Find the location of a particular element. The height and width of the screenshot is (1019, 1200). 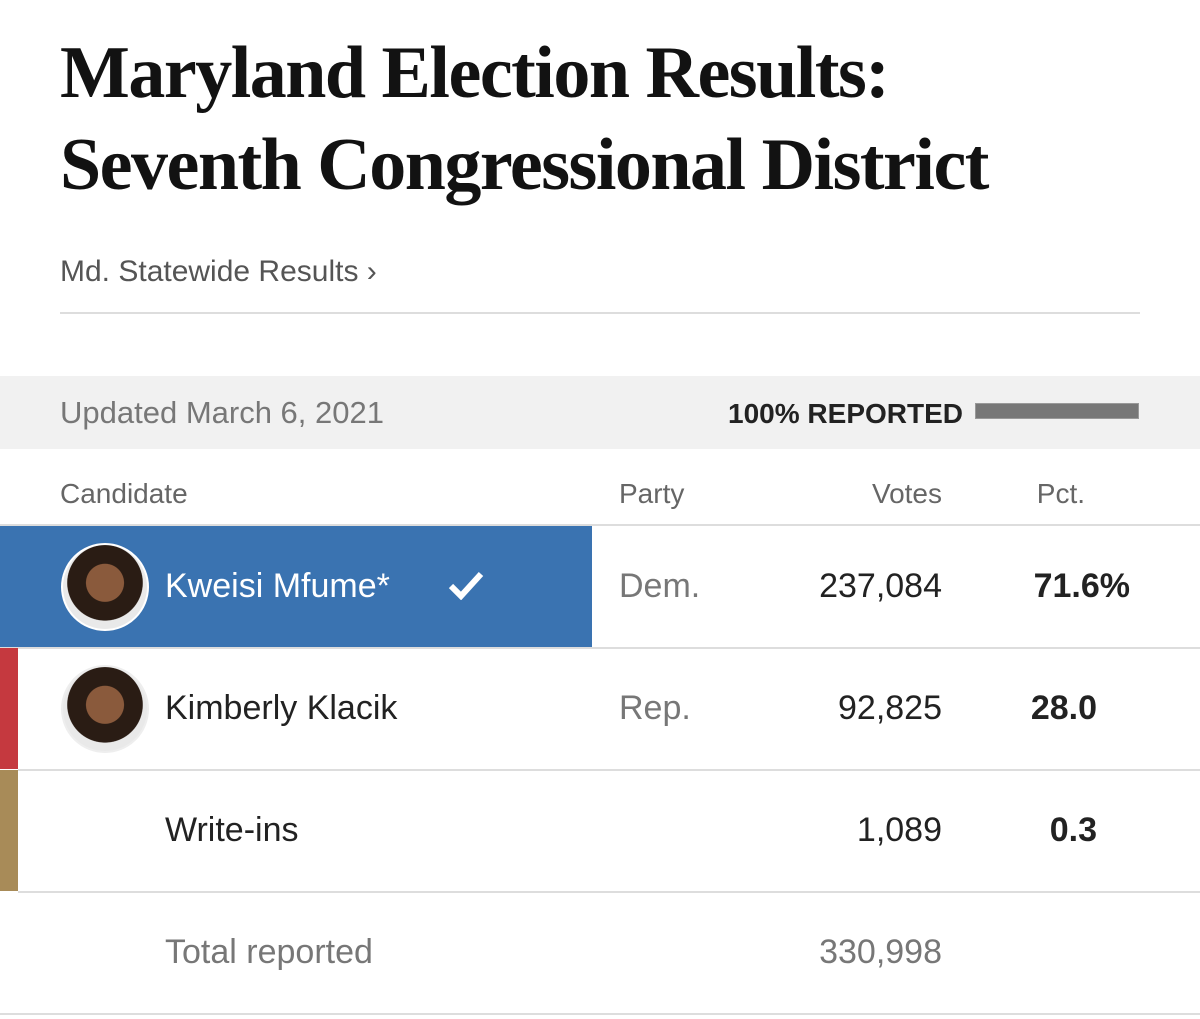

check-path is located at coordinates (466, 585).